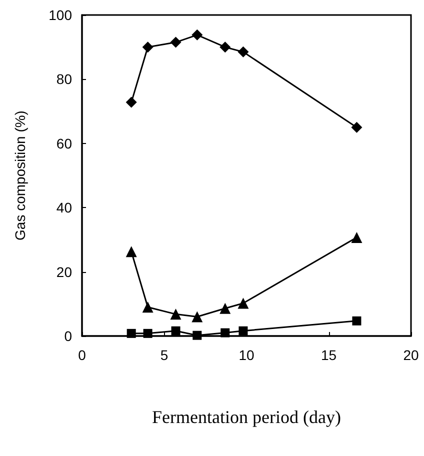  Describe the element at coordinates (246, 355) in the screenshot. I see `x-tick-label: 10` at that location.